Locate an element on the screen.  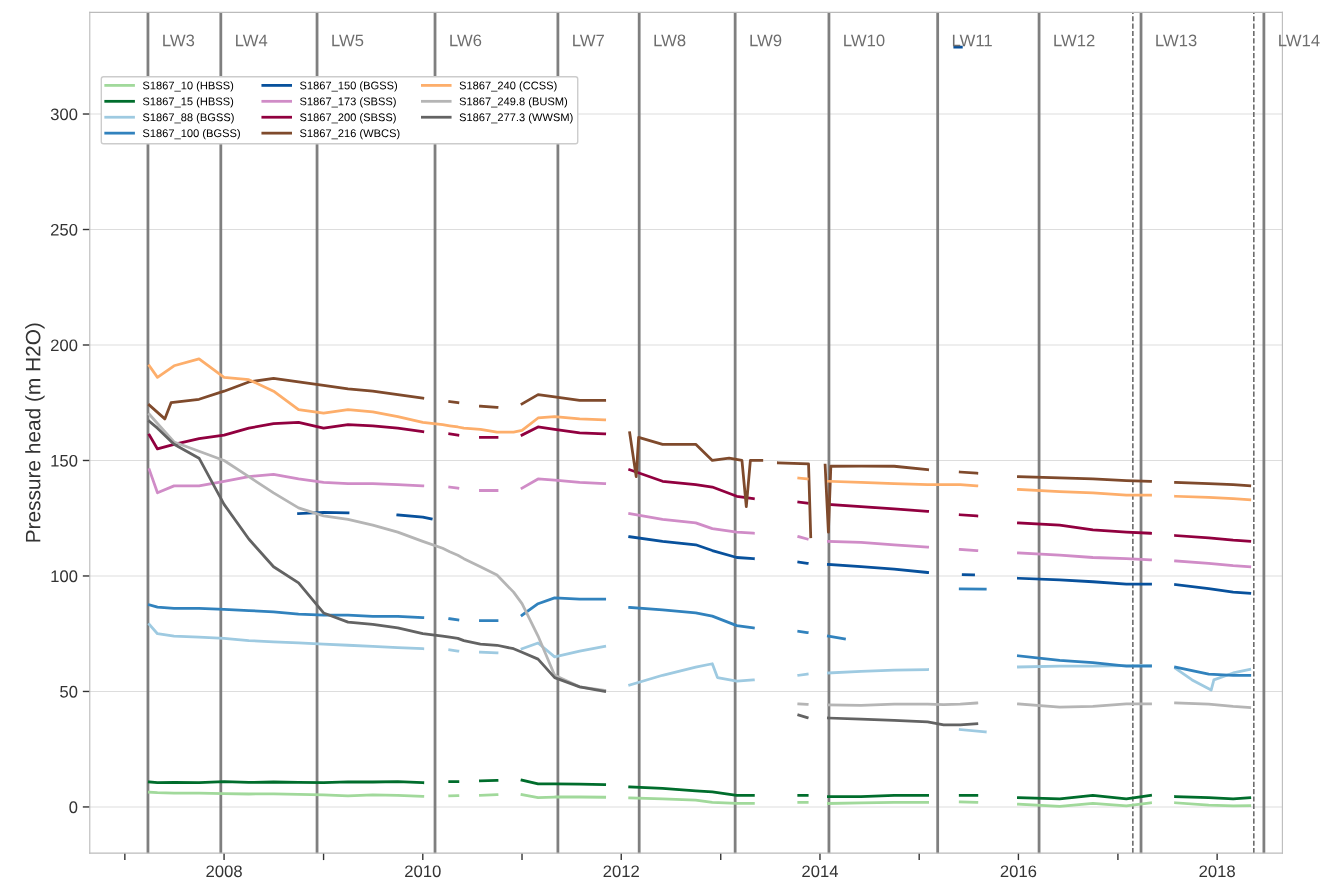
x-tick-label: 2016 is located at coordinates (1018, 871).